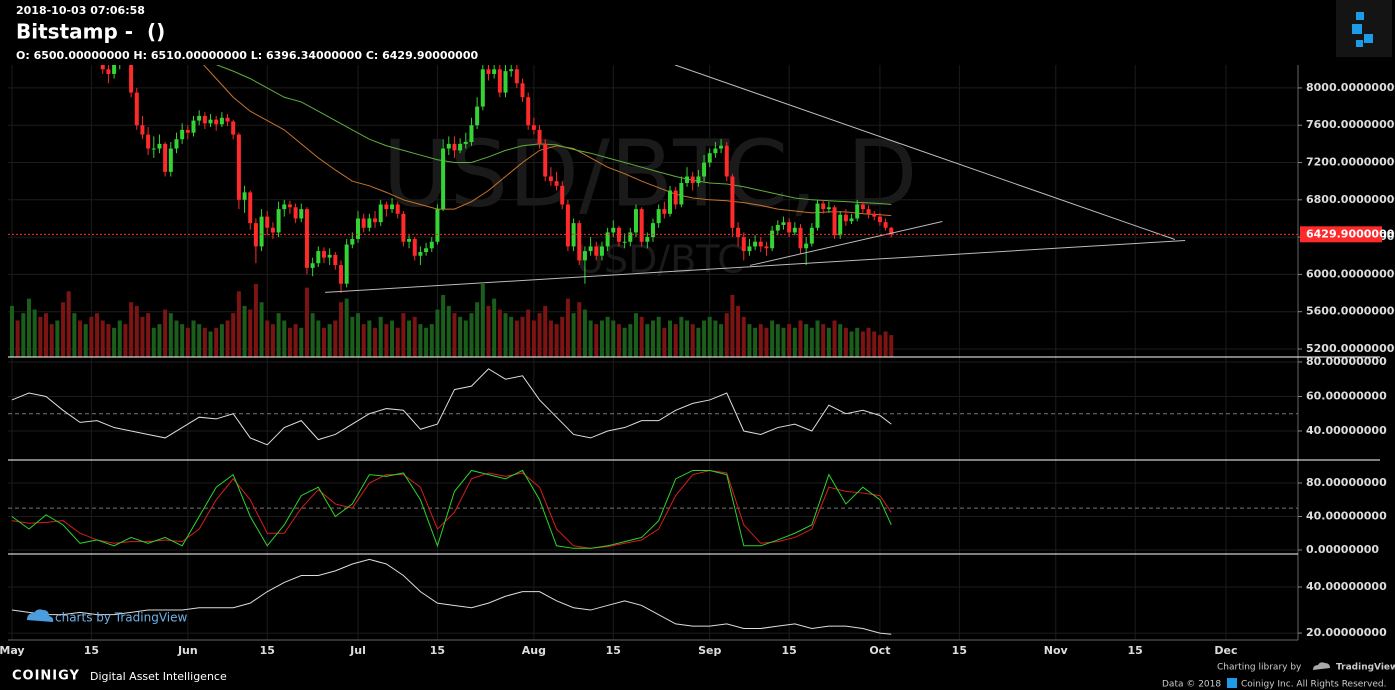 This screenshot has width=1395, height=690. Describe the element at coordinates (534, 650) in the screenshot. I see `x-tick-label: Aug` at that location.